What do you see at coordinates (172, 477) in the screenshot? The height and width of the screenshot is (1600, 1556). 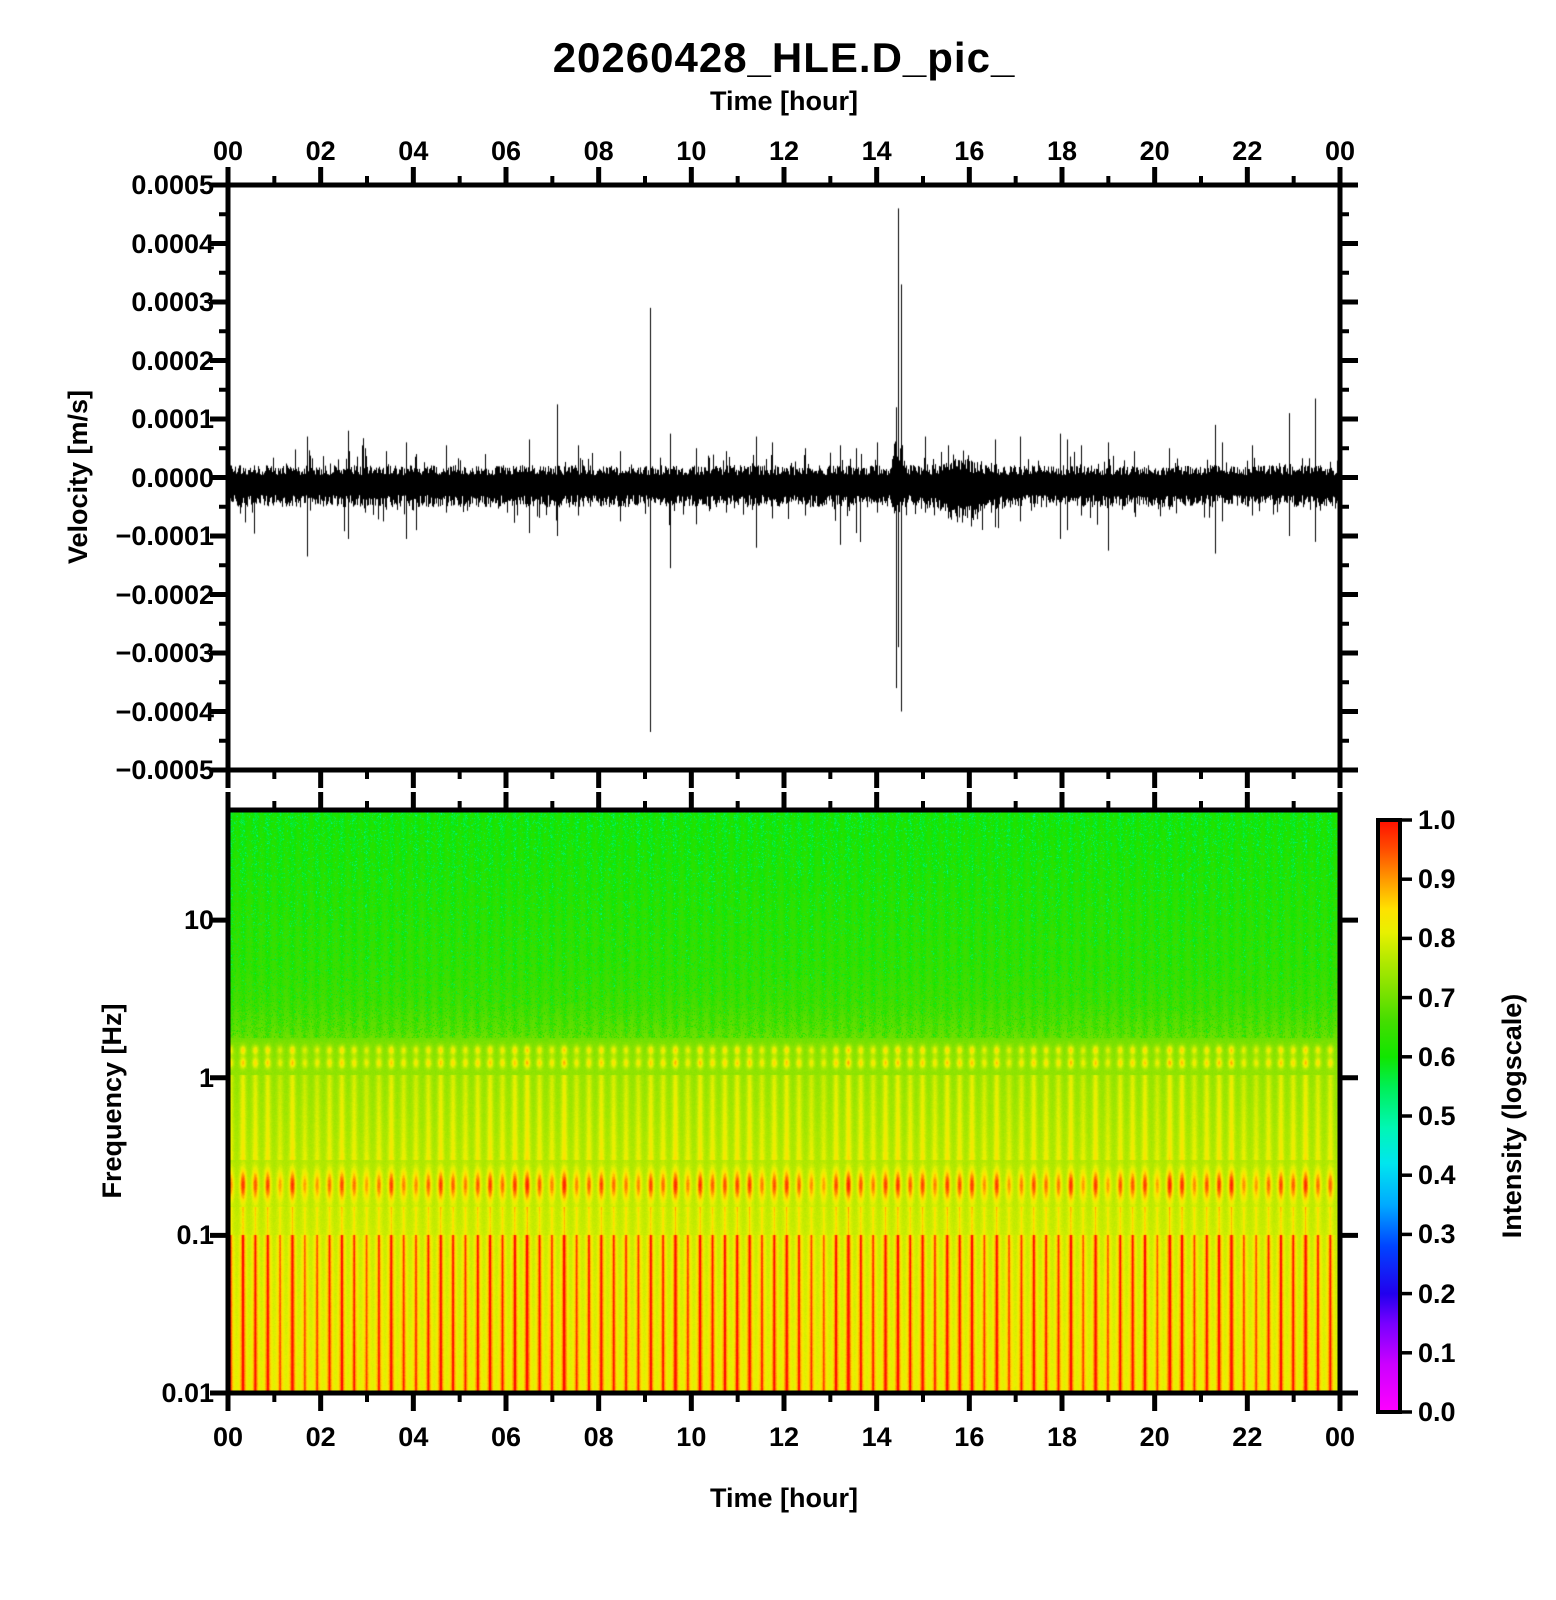 I see `velocity-y-tick-label: 0.0000` at bounding box center [172, 477].